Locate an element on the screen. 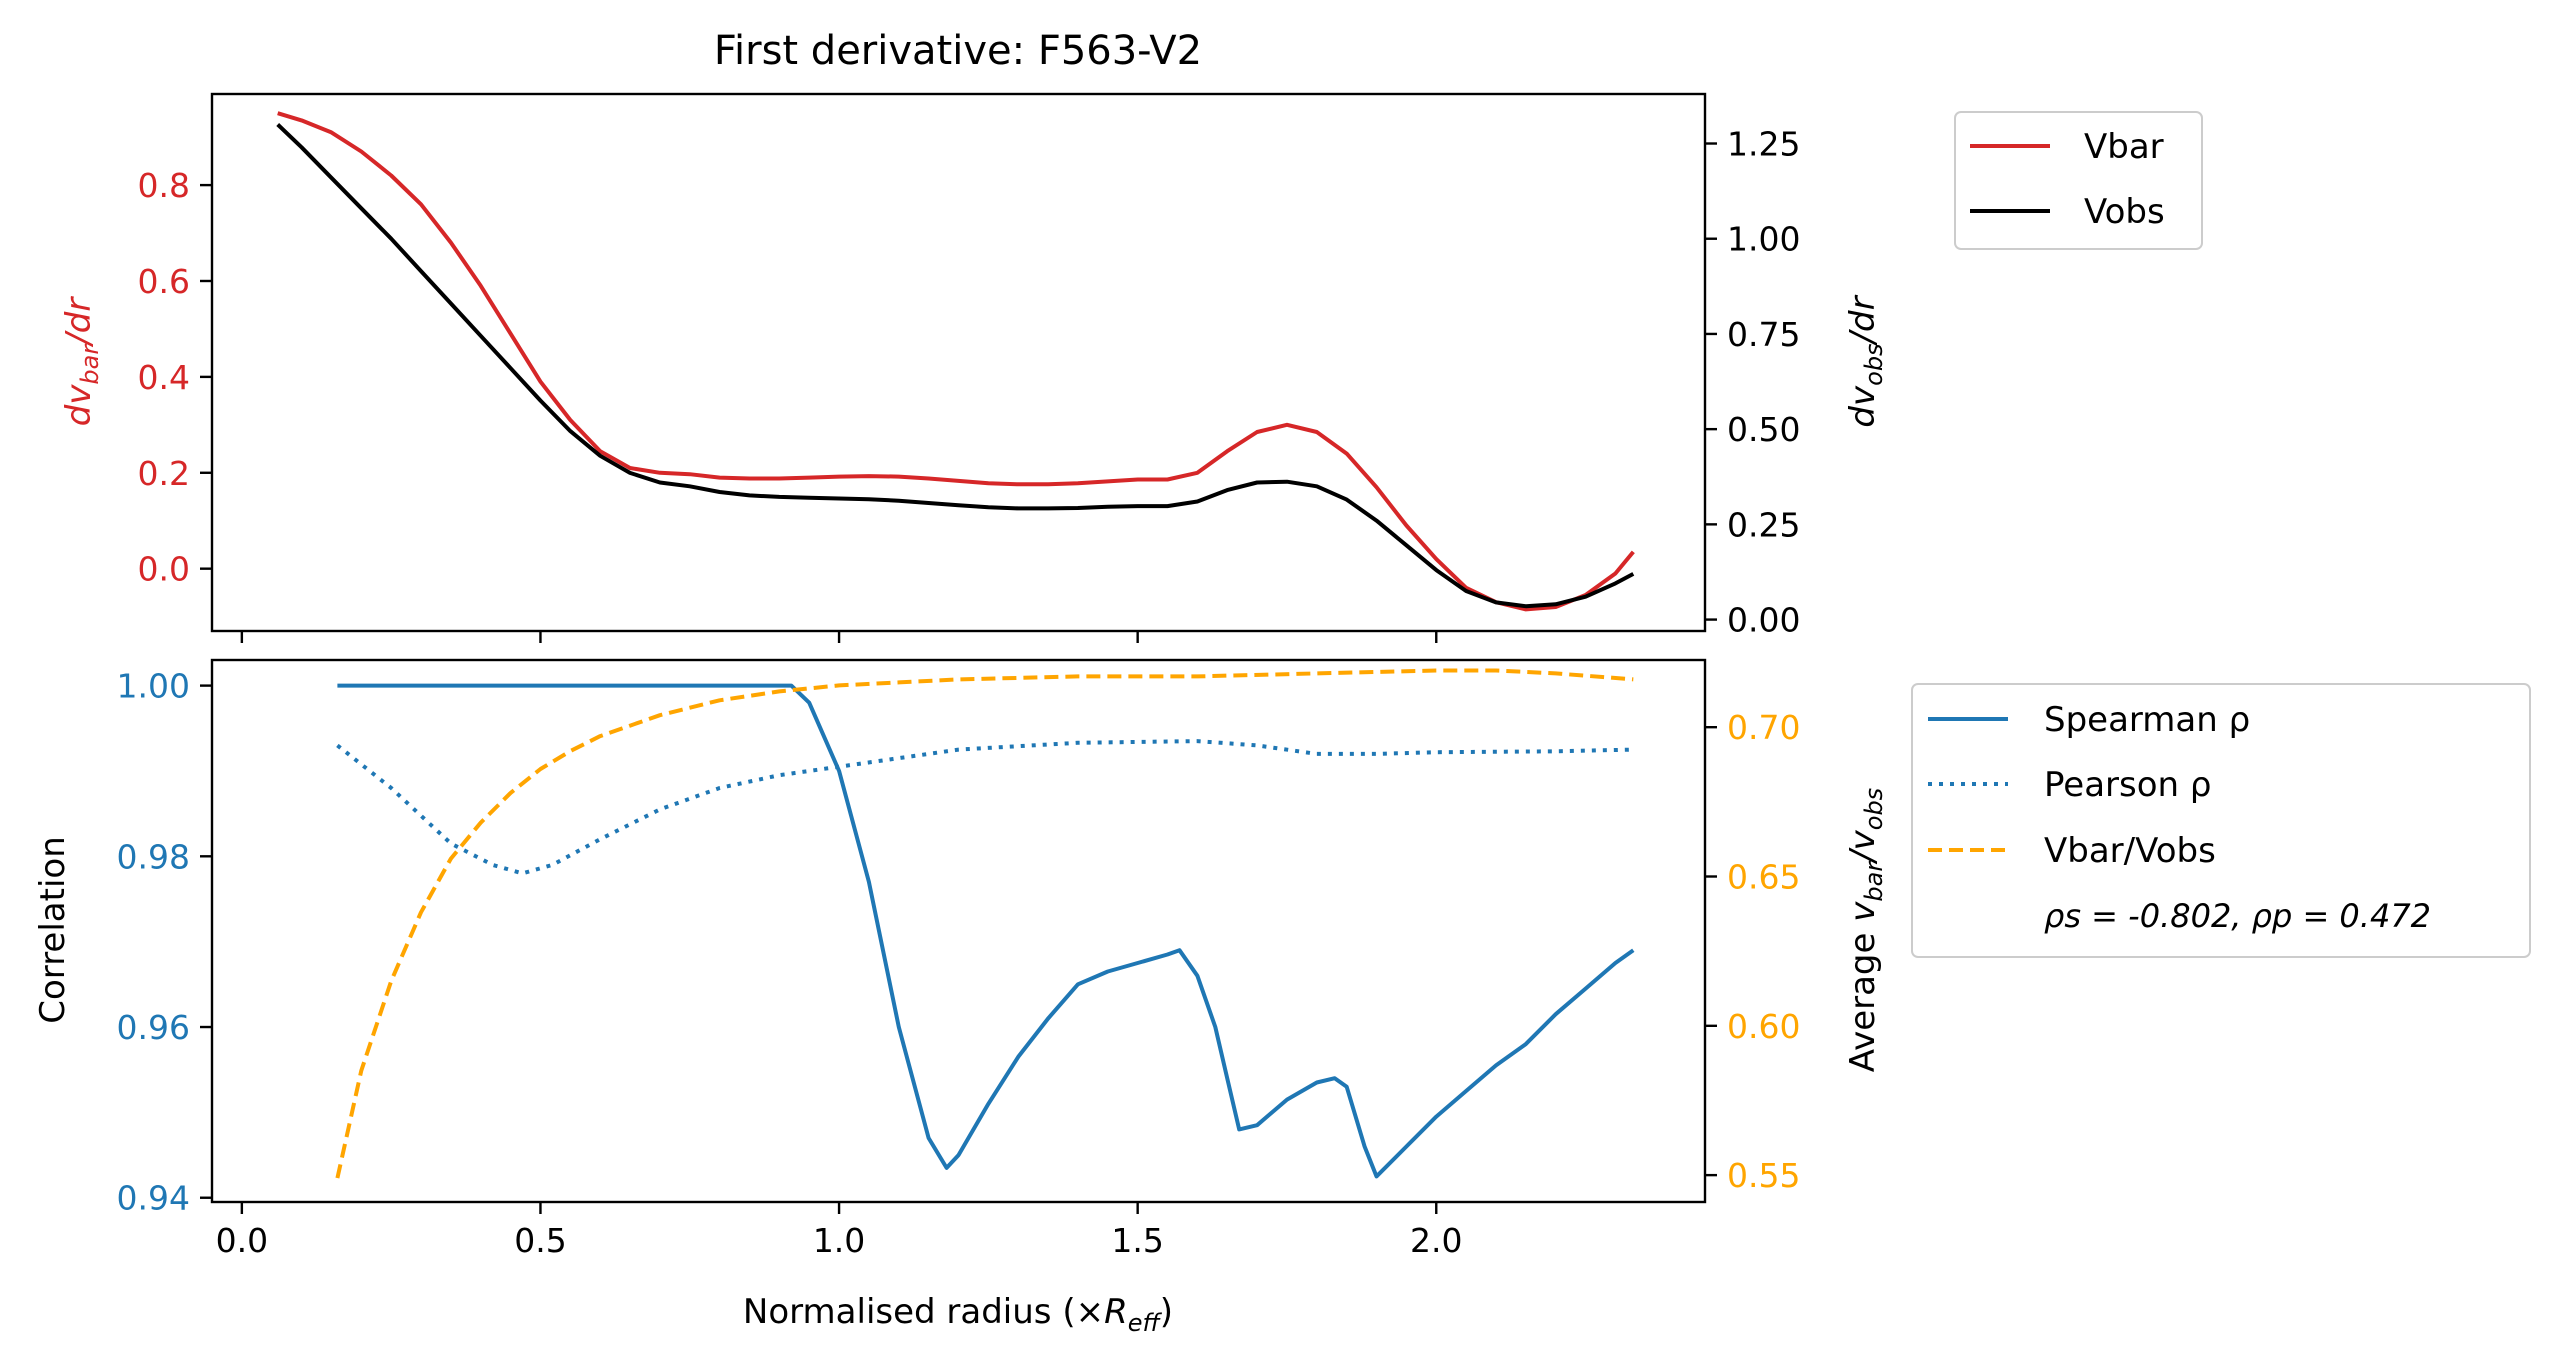 The height and width of the screenshot is (1362, 2555). right-y-tick-label: 0.65 is located at coordinates (1763, 877).